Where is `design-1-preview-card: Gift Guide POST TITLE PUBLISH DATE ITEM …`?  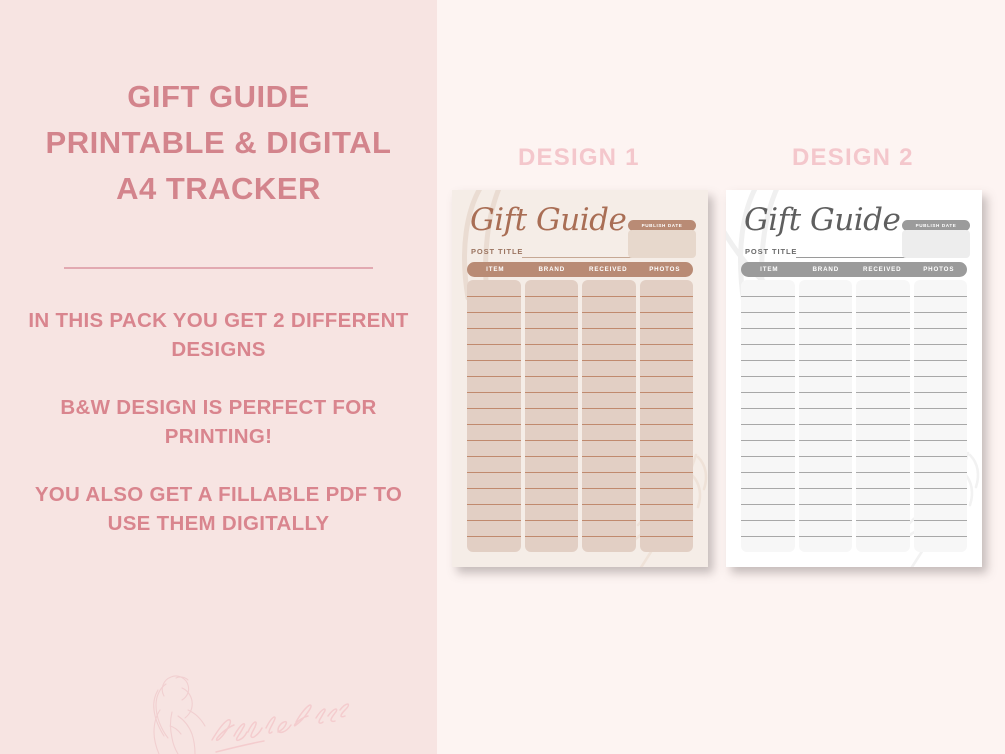 design-1-preview-card: Gift Guide POST TITLE PUBLISH DATE ITEM … is located at coordinates (580, 378).